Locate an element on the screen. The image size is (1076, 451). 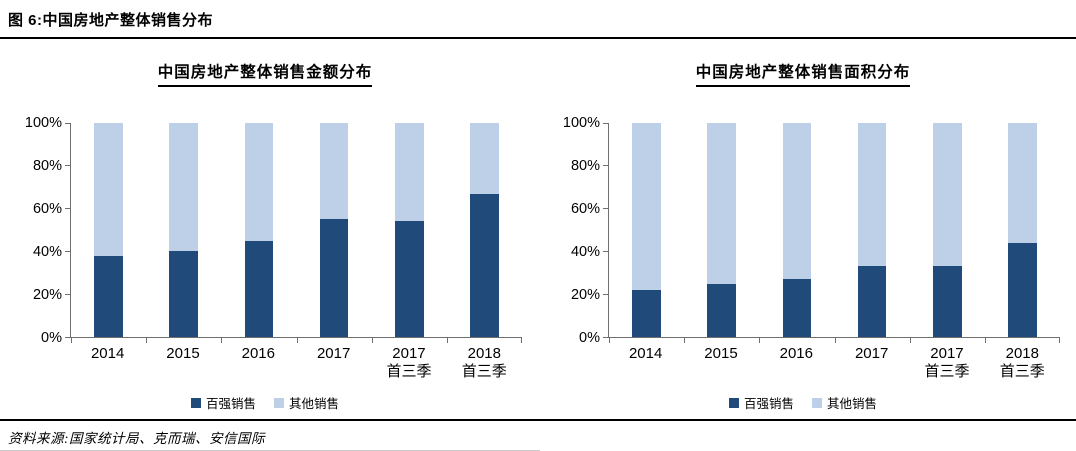
source-note: 资料来源:国家统计局、克而瑞、安信国际 is located at coordinates (136, 438).